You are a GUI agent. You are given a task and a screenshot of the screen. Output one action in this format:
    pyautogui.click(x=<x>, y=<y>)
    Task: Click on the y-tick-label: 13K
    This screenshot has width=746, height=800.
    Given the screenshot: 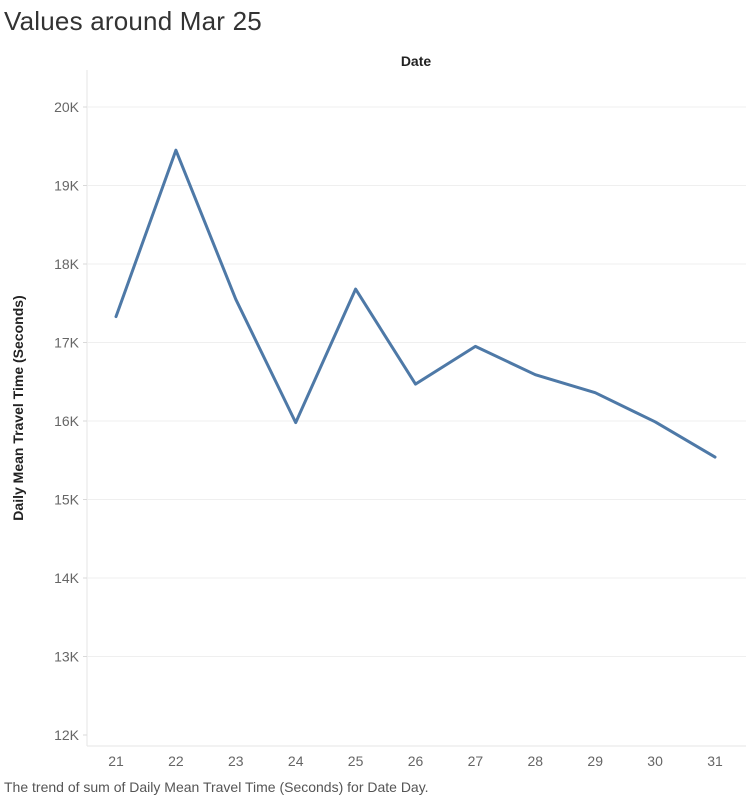 What is the action you would take?
    pyautogui.click(x=67, y=657)
    